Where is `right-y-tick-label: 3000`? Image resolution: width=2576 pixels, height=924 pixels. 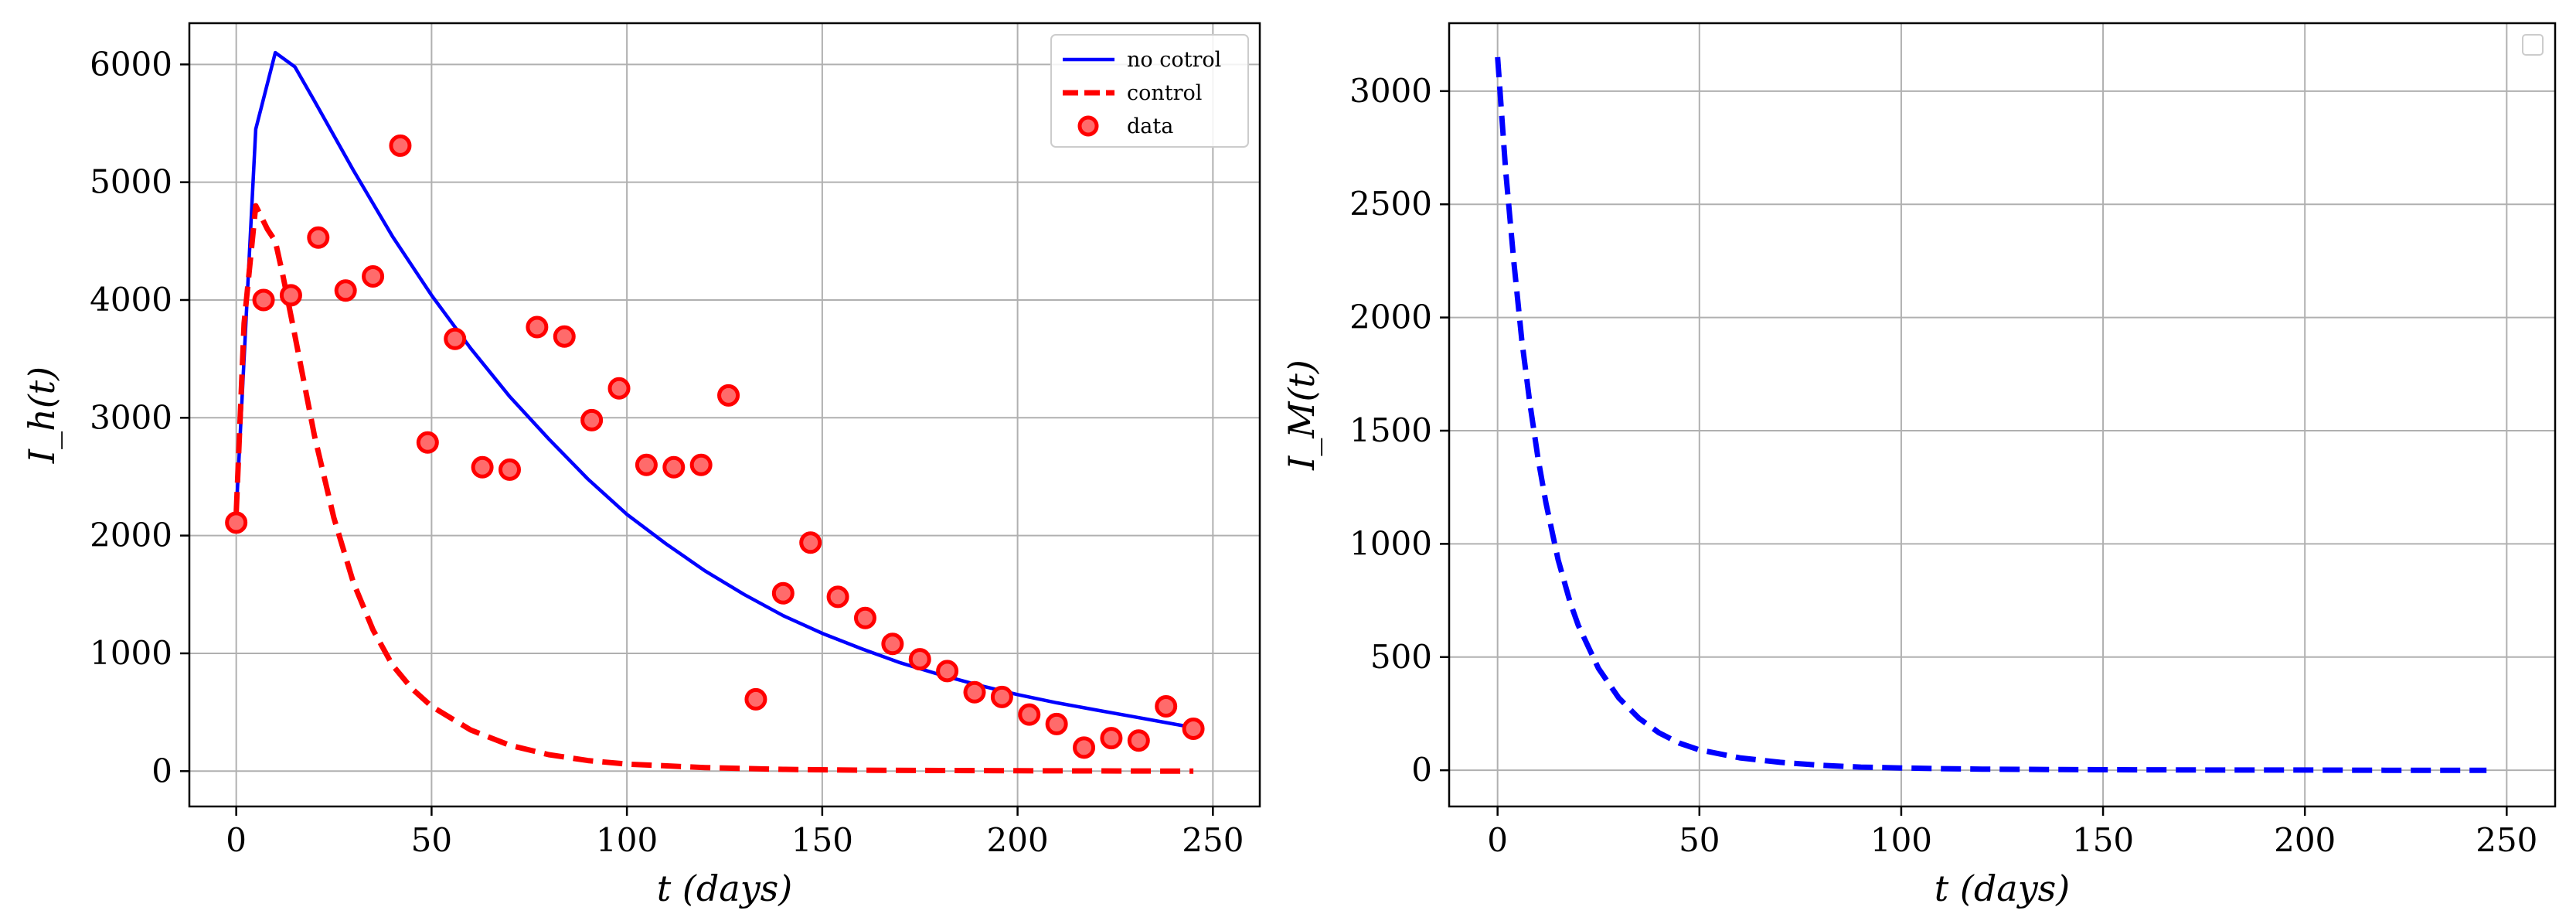
right-y-tick-label: 3000 is located at coordinates (1390, 91).